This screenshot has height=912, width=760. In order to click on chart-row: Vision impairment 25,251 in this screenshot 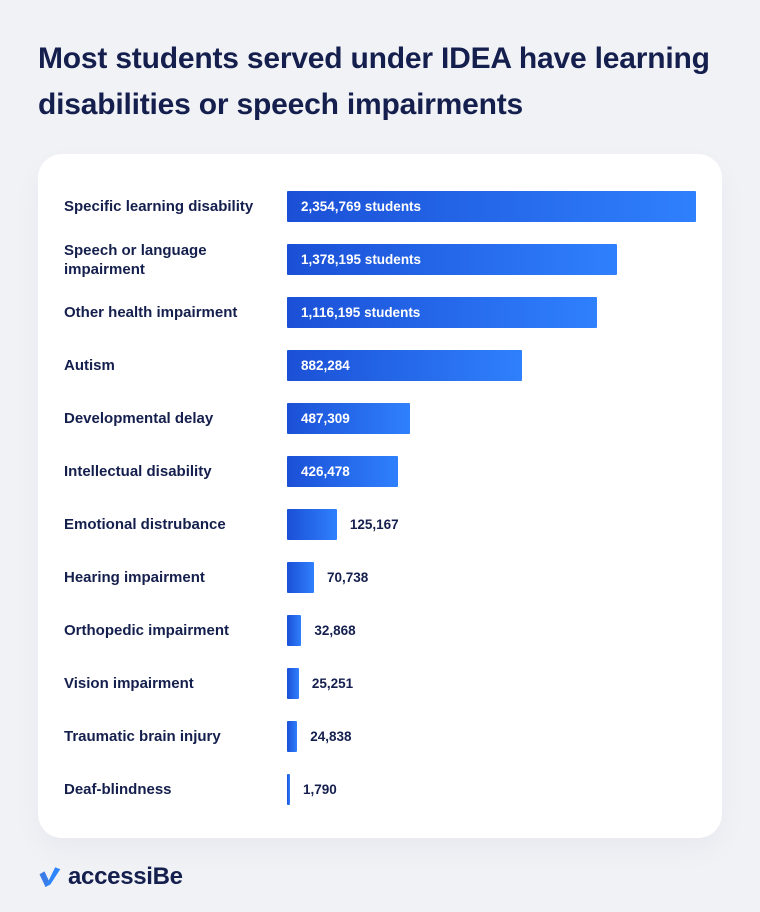, I will do `click(393, 683)`.